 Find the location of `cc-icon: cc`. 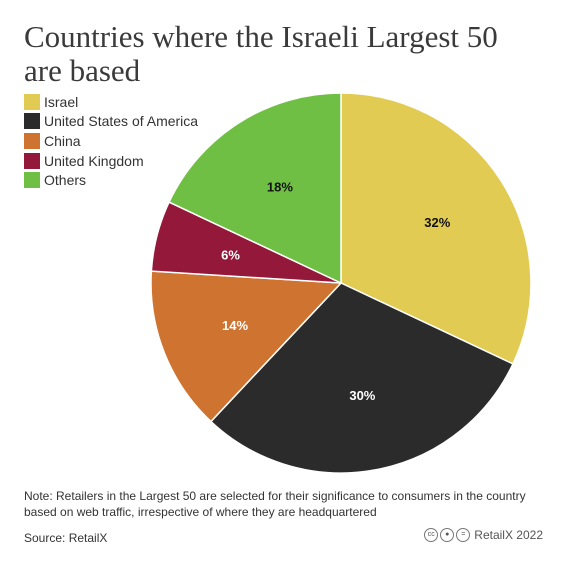

cc-icon: cc is located at coordinates (431, 535).